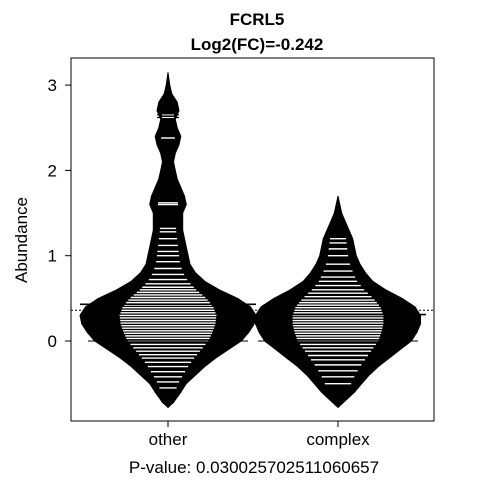 Image resolution: width=480 pixels, height=480 pixels. What do you see at coordinates (52, 85) in the screenshot?
I see `y-tick-label: 3` at bounding box center [52, 85].